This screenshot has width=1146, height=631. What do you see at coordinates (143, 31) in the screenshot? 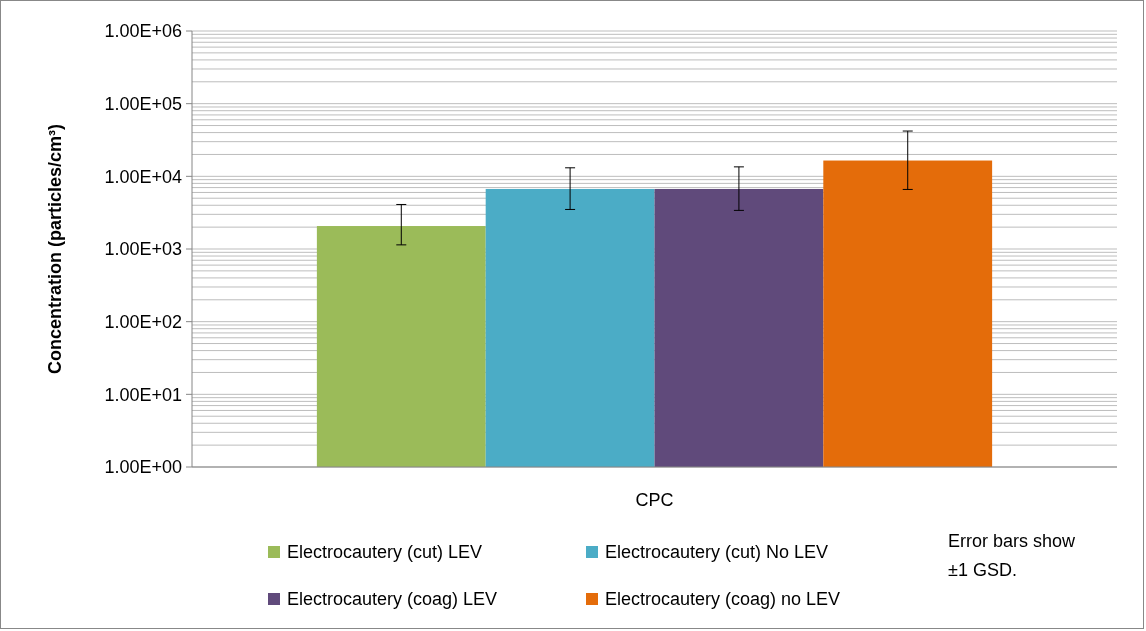
I see `y-tick-label: 1.00E+06` at bounding box center [143, 31].